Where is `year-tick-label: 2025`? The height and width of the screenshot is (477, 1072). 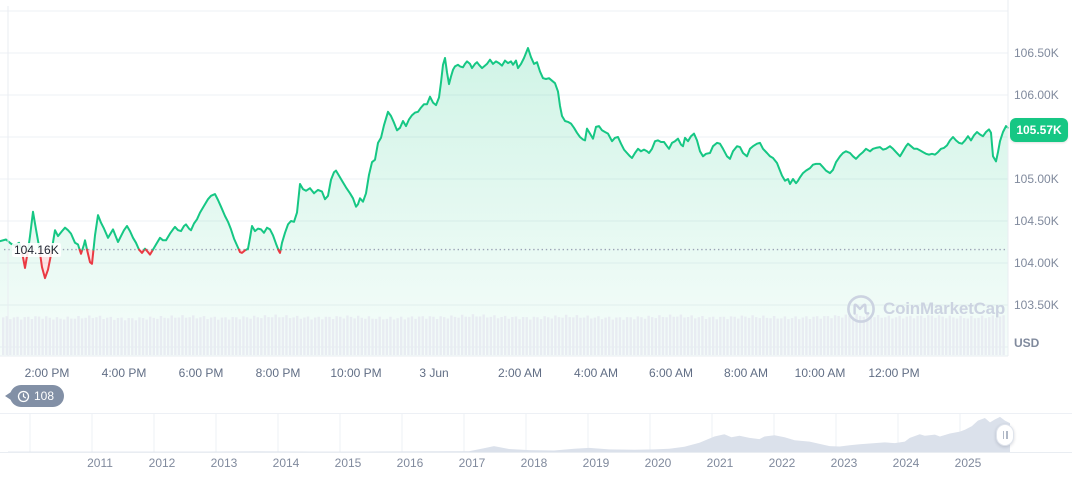 year-tick-label: 2025 is located at coordinates (968, 463).